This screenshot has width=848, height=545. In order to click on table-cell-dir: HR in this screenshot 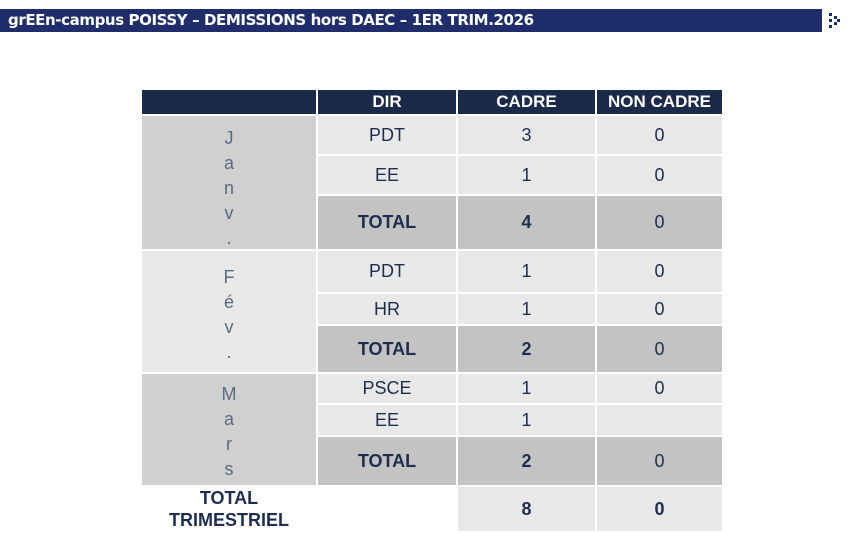, I will do `click(387, 309)`.